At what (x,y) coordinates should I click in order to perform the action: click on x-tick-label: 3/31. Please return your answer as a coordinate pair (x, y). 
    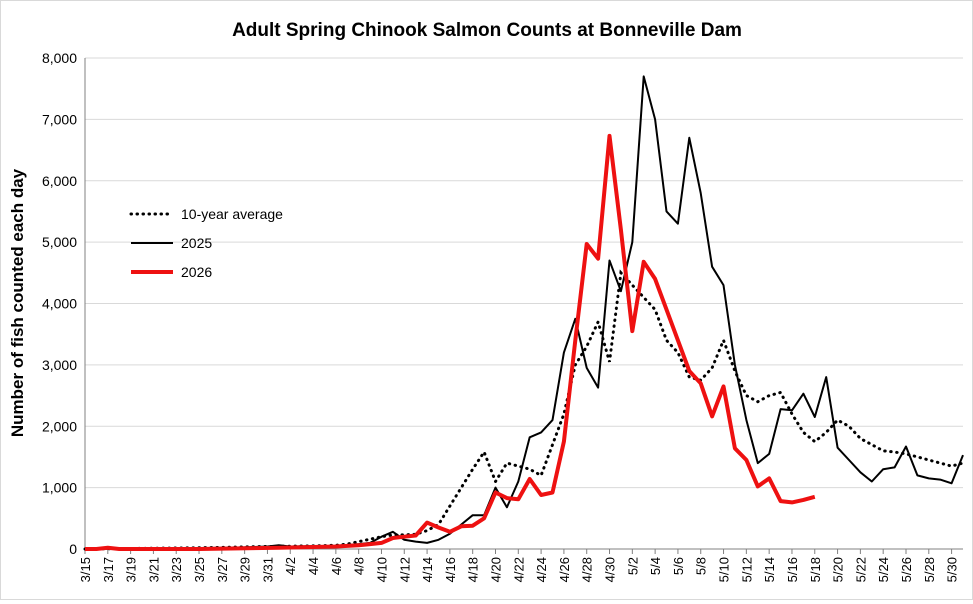
    Looking at the image, I should click on (267, 569).